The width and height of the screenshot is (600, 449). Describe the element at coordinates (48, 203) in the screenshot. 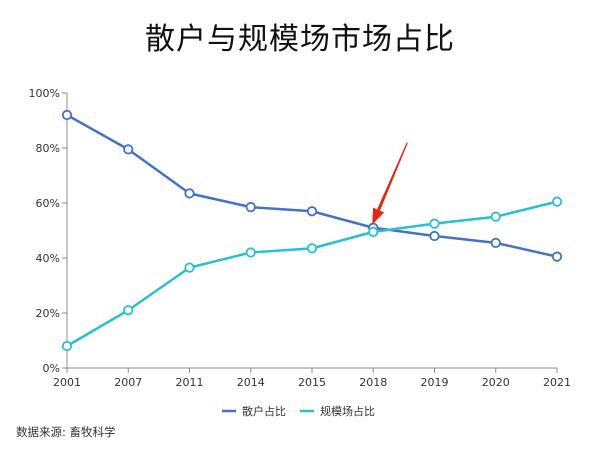

I see `y-tick-label: 60%` at that location.